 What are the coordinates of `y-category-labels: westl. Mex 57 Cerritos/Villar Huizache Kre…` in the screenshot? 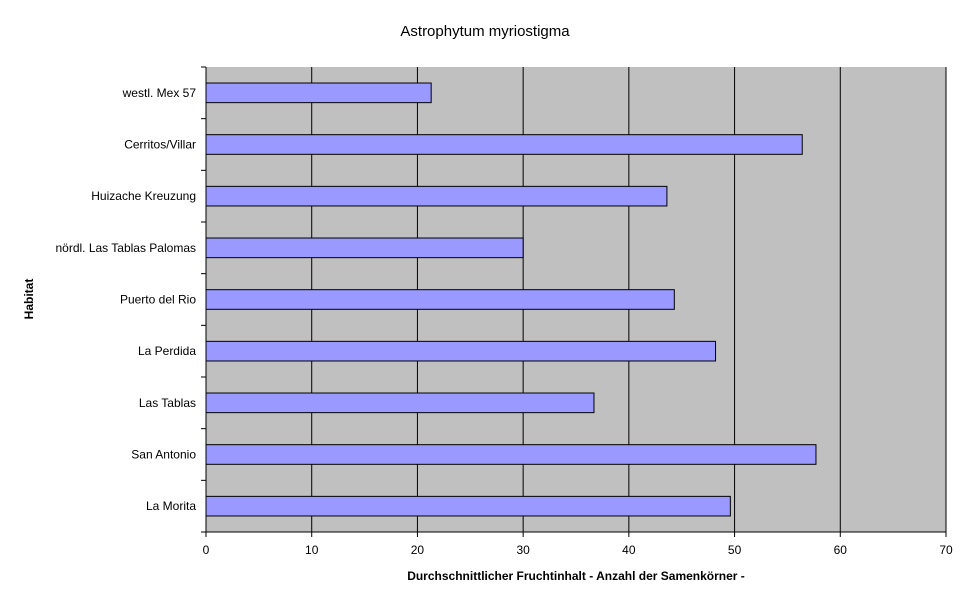 It's located at (125, 299).